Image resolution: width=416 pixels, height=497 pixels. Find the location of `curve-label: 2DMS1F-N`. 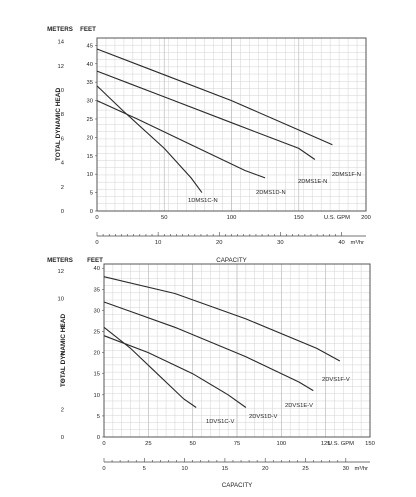

curve-label: 2DMS1F-N is located at coordinates (346, 175).